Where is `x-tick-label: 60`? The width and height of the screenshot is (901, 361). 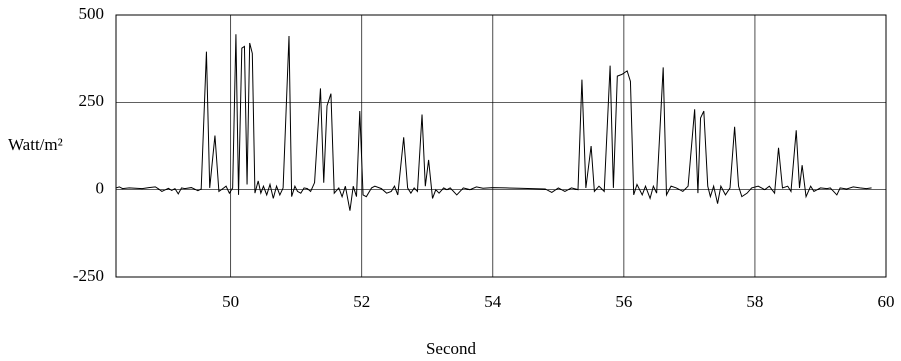 x-tick-label: 60 is located at coordinates (886, 301).